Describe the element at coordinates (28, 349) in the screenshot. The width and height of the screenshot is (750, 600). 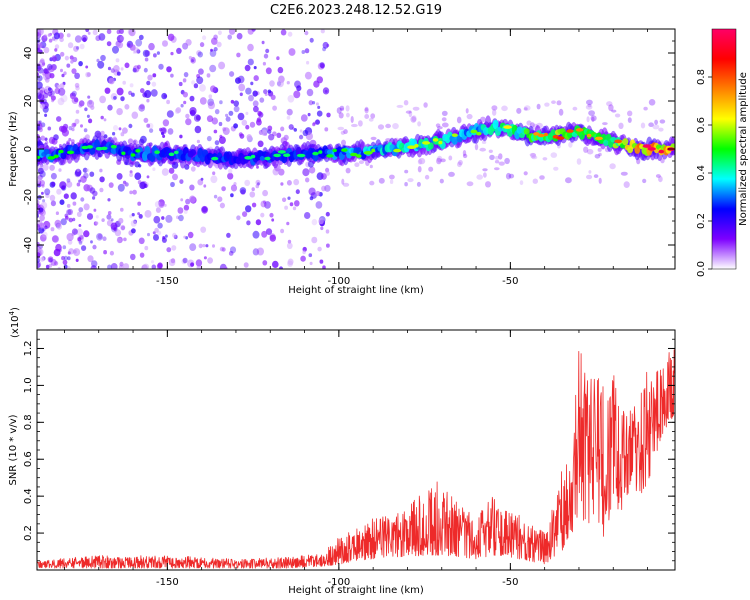
I see `y-tick-label: 1.2` at that location.